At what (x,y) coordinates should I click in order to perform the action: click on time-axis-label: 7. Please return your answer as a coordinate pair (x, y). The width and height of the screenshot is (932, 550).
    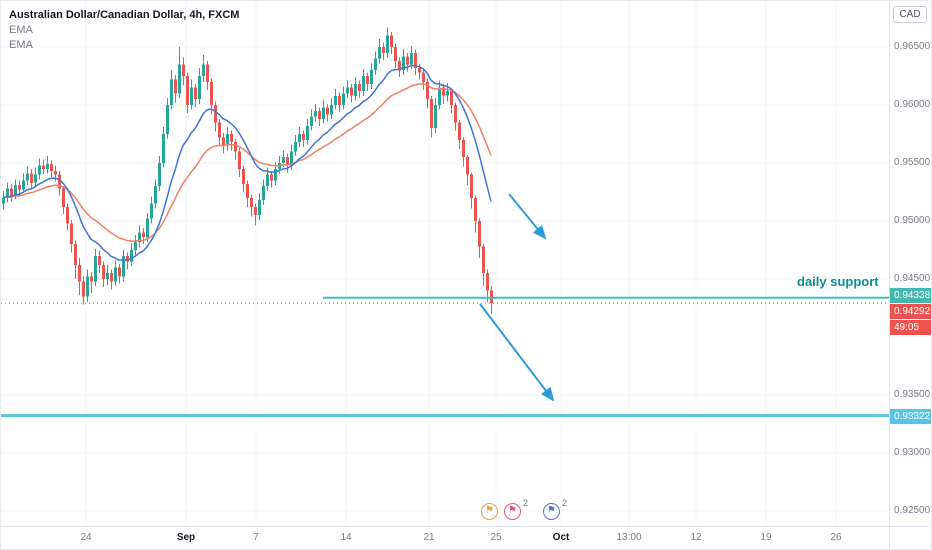
    Looking at the image, I should click on (256, 537).